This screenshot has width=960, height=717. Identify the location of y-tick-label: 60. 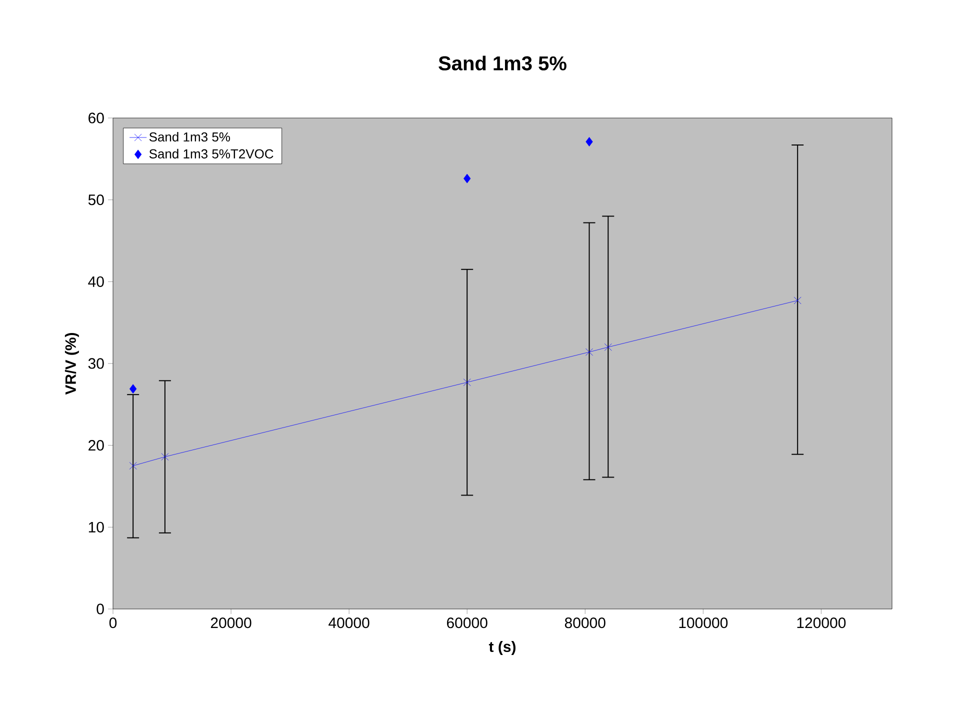
(96, 118).